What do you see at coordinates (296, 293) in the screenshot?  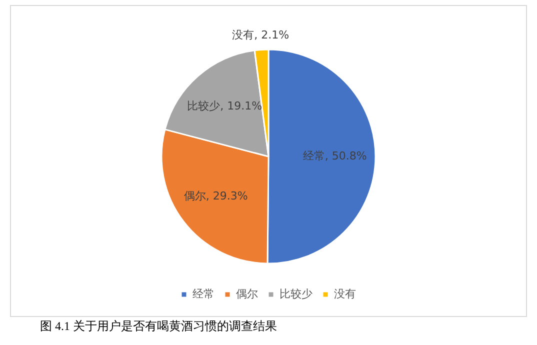 I see `legend-label: 比较少` at bounding box center [296, 293].